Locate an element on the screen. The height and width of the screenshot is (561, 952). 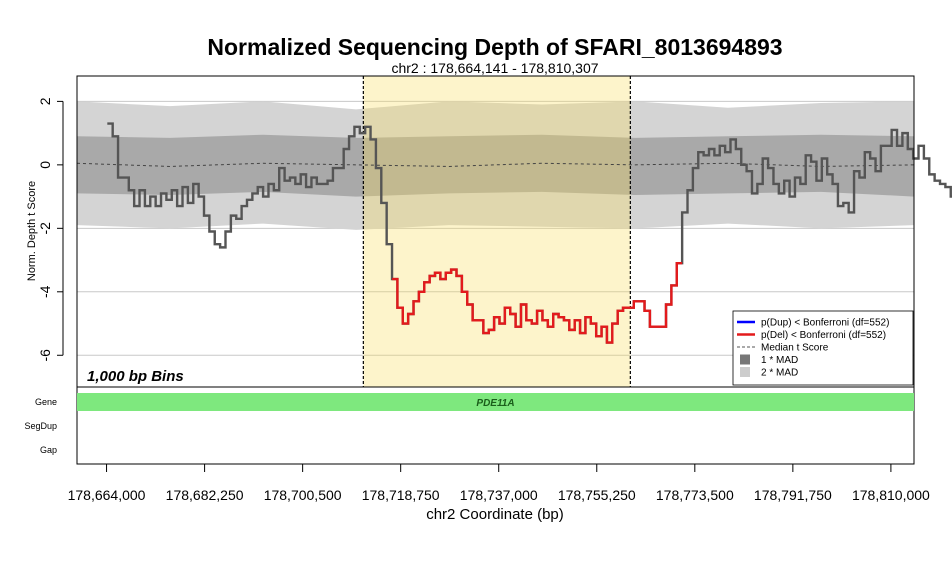
deletion-significant-line is located at coordinates (537, 303).